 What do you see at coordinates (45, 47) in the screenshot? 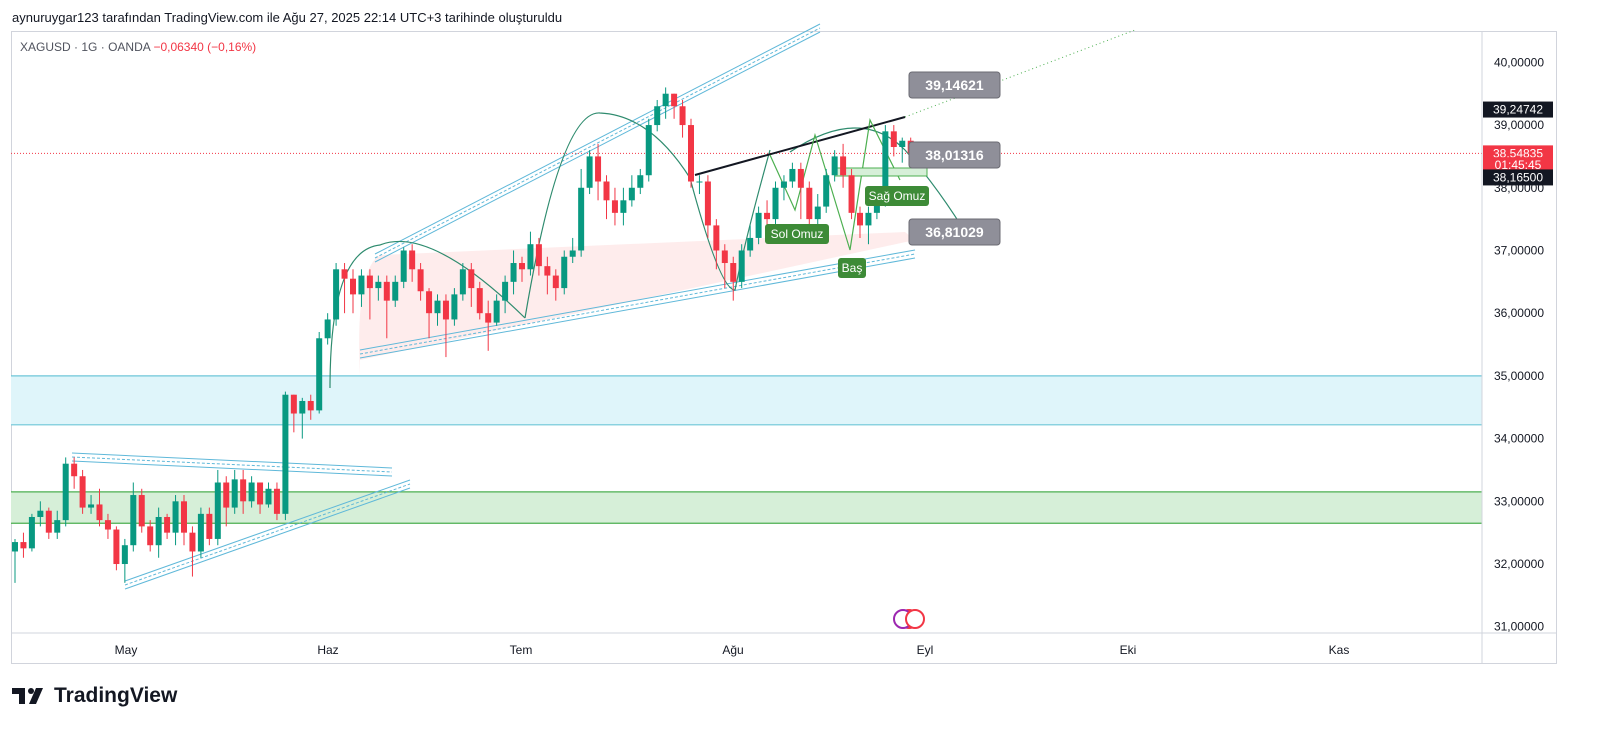
I see `symbol-name: XAGUSD` at bounding box center [45, 47].